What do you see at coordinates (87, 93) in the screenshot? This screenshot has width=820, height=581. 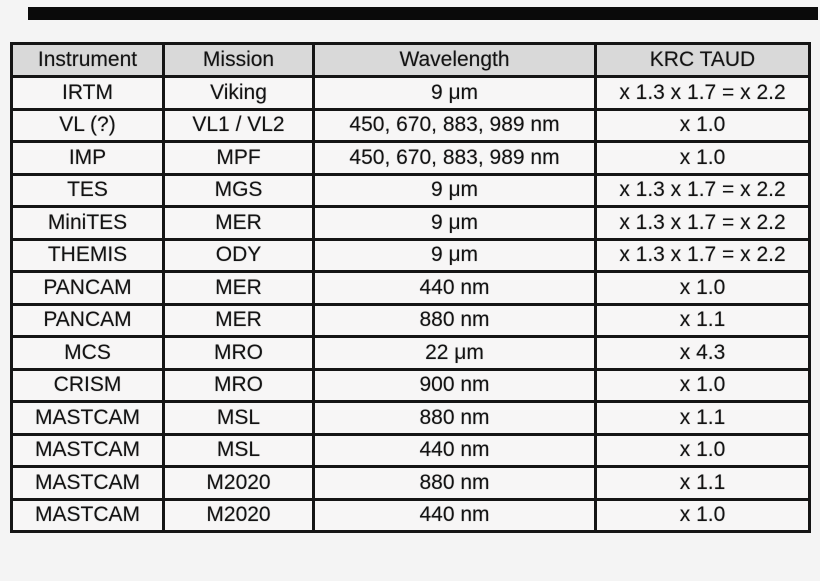 I see `cell-instrument: IRTM` at bounding box center [87, 93].